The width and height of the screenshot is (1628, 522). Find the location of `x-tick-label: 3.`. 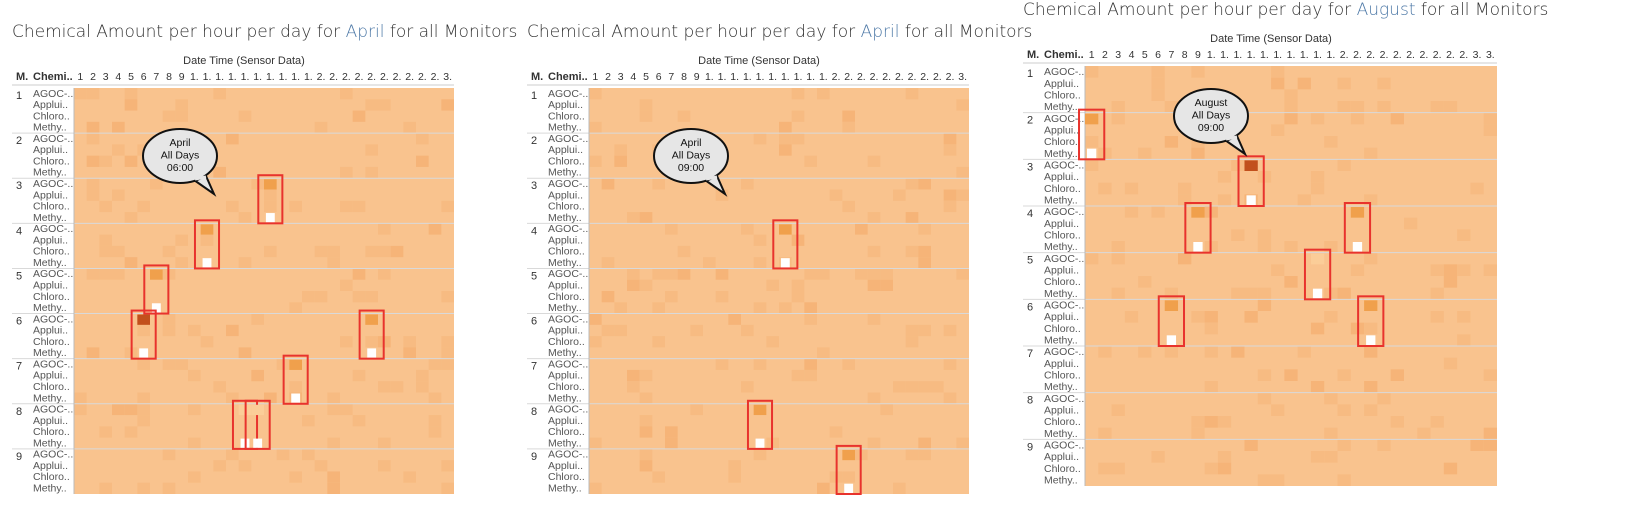

x-tick-label: 3. is located at coordinates (1490, 55).